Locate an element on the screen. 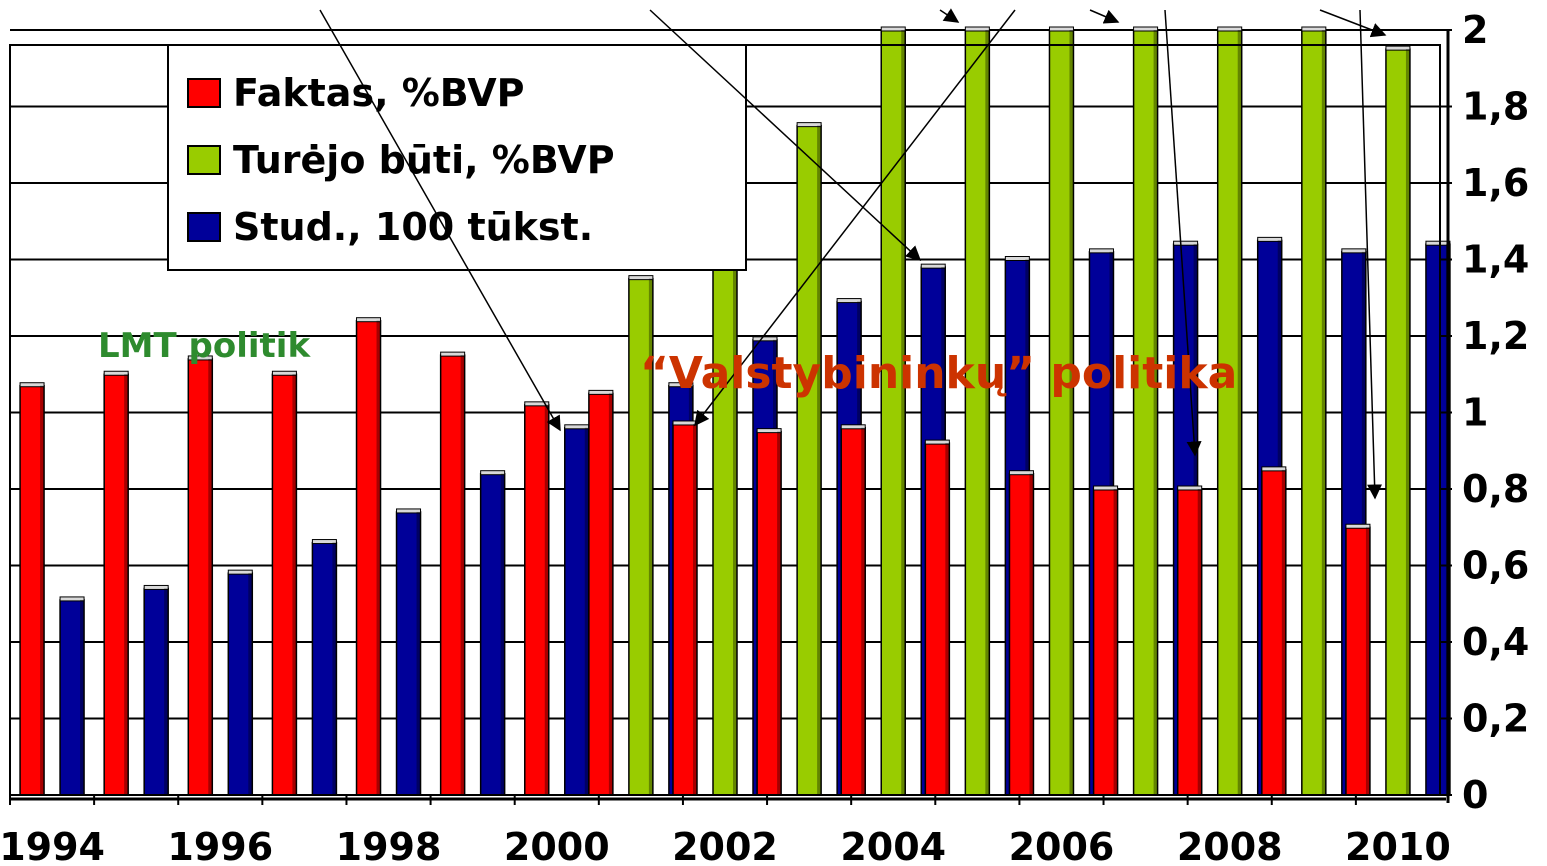 This screenshot has width=1547, height=866. bar-faktas-2002 is located at coordinates (685, 609).